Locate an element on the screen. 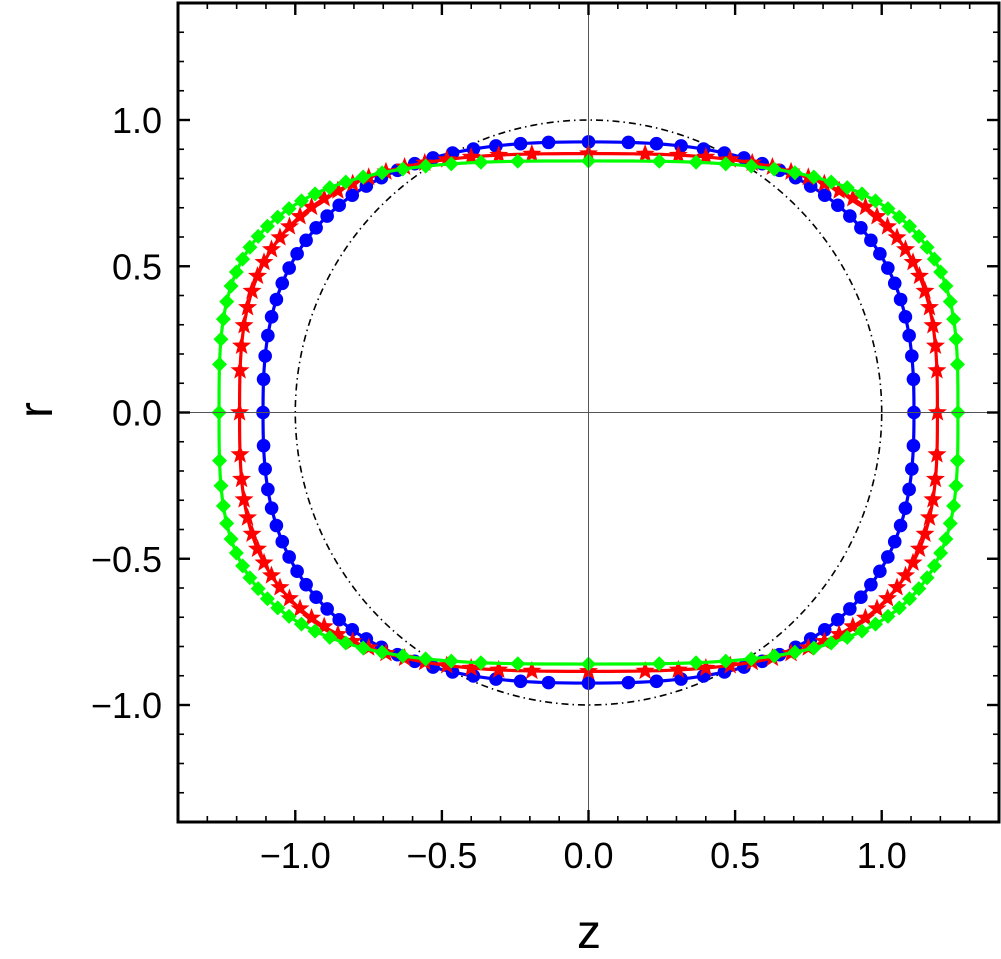 The height and width of the screenshot is (959, 1001). x-tick-label: 0.0 is located at coordinates (588, 855).